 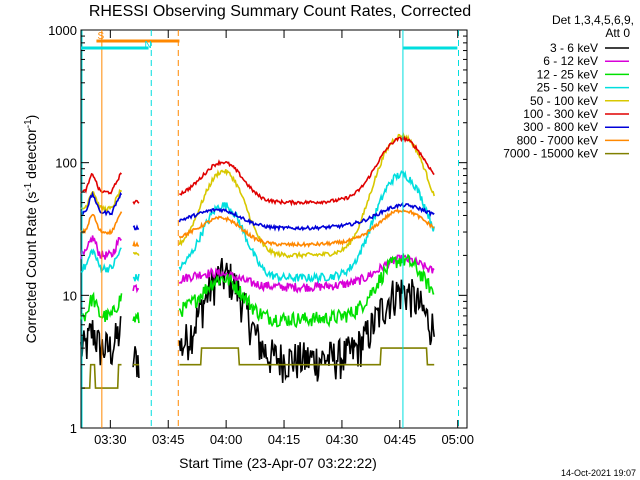 I want to click on legend-header-line-1: Det 1,3,4,5,6,9,, so click(x=593, y=20).